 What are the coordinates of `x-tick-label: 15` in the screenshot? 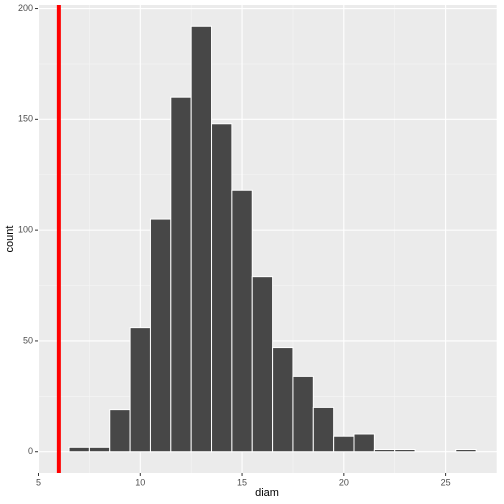 It's located at (242, 482).